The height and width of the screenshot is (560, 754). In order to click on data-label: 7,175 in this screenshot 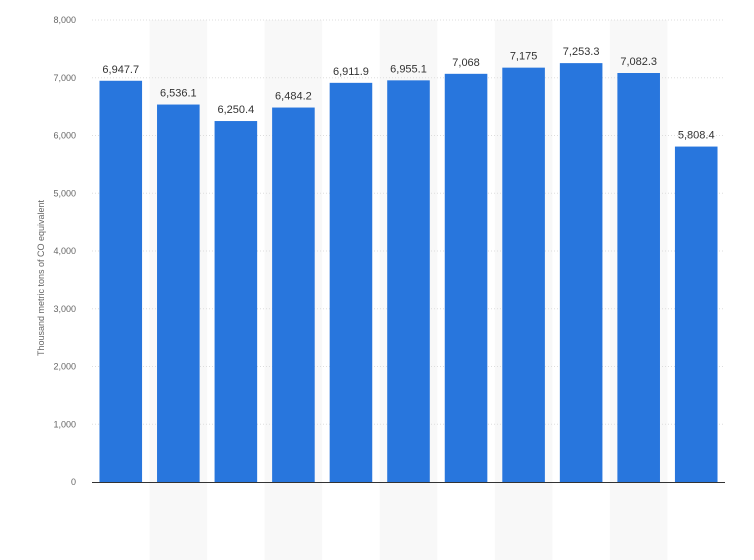, I will do `click(524, 57)`.